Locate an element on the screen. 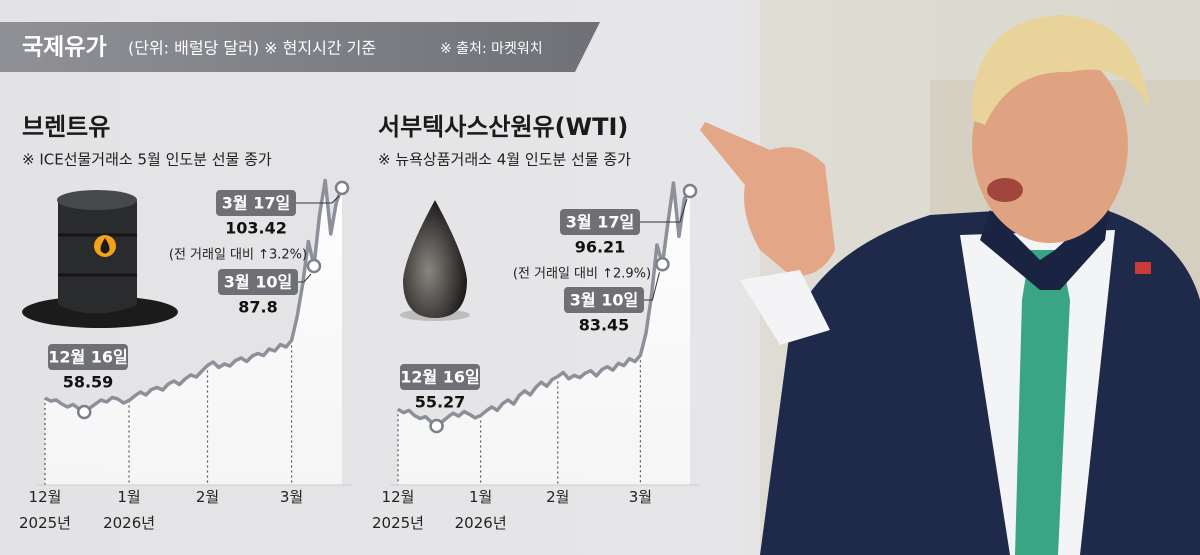 Image resolution: width=1200 pixels, height=555 pixels. data-label: 55.27 is located at coordinates (440, 402).